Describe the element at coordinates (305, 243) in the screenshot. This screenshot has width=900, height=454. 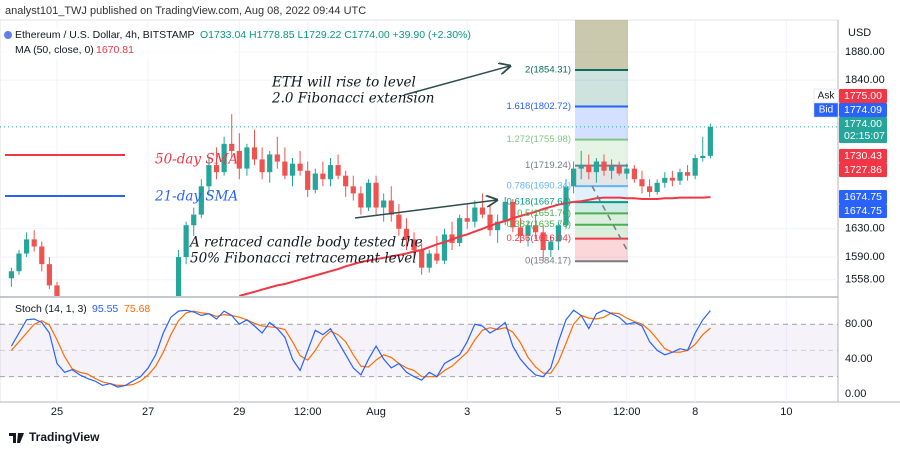
I see `annotation: A retraced candle body tested the` at that location.